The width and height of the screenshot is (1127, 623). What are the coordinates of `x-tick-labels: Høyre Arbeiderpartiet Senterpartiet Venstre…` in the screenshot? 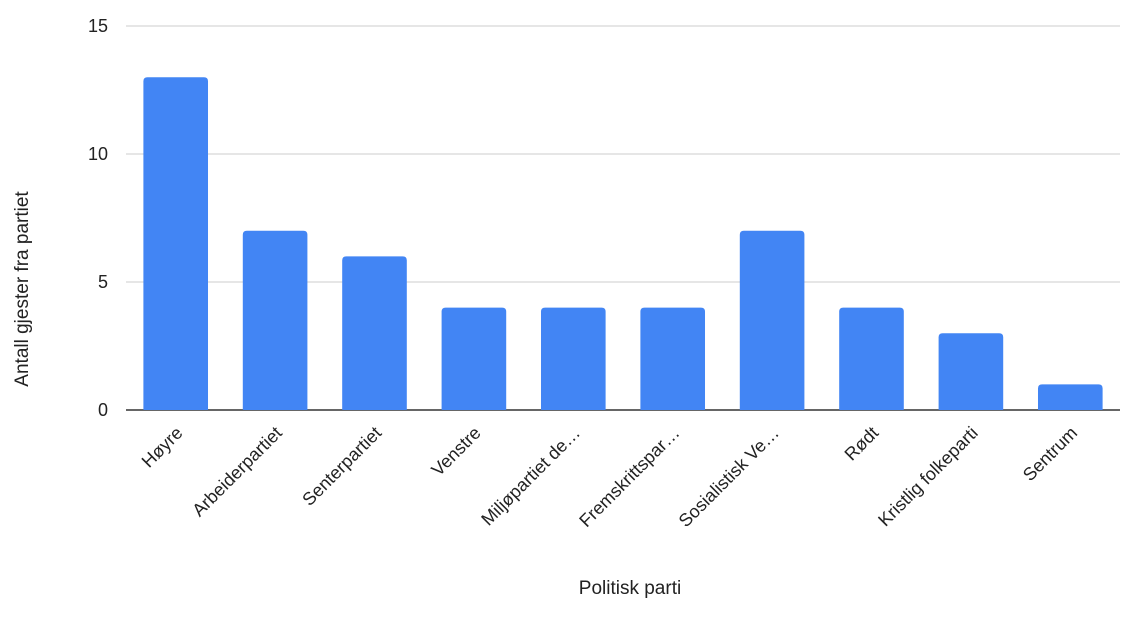 It's located at (609, 477).